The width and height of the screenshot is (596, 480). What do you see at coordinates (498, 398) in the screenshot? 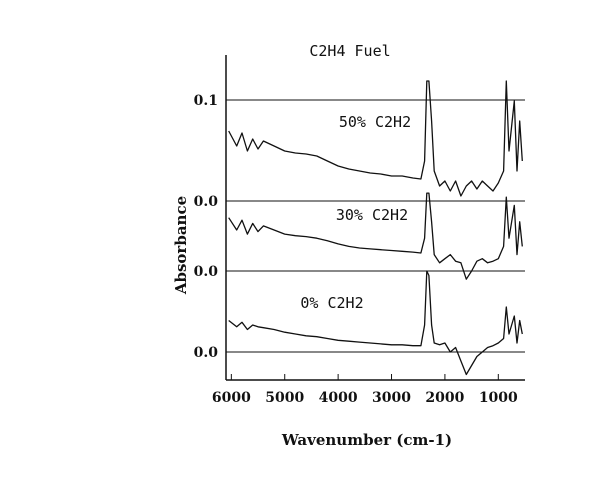
I see `x-tick-label: 1000` at bounding box center [498, 398].